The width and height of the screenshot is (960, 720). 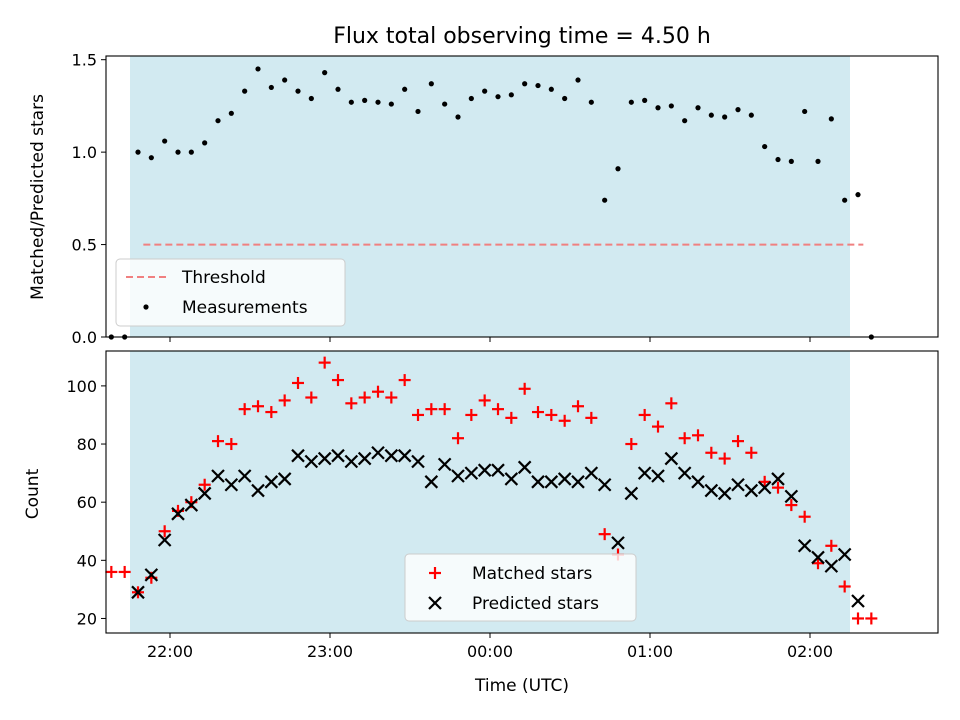 What do you see at coordinates (33, 493) in the screenshot?
I see `bottom-y-axis-label: Count` at bounding box center [33, 493].